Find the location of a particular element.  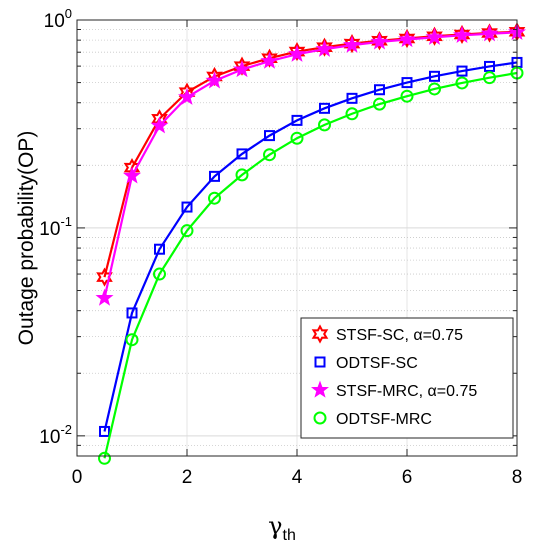

x-tick-label: 0 is located at coordinates (77, 477).